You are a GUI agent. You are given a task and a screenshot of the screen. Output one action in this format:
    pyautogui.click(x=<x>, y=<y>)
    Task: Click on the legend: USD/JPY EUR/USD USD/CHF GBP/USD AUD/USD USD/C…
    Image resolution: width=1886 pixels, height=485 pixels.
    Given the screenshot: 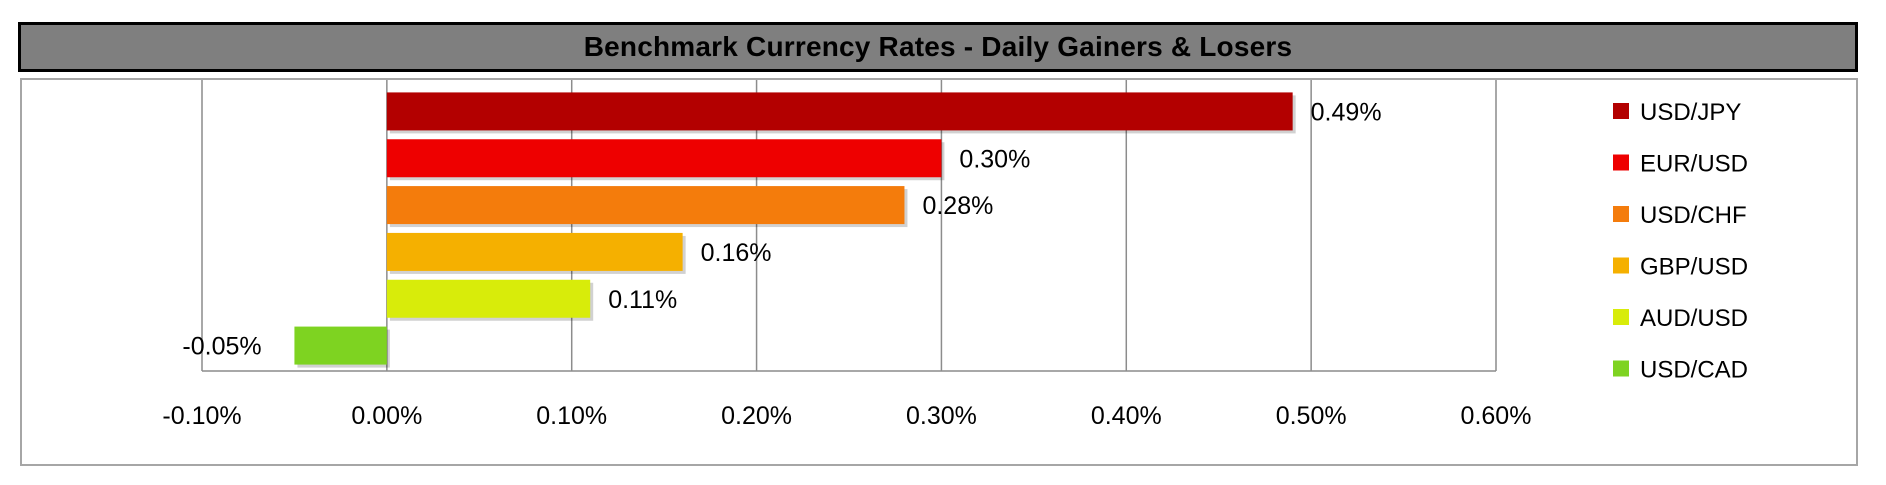 What is the action you would take?
    pyautogui.click(x=1680, y=241)
    